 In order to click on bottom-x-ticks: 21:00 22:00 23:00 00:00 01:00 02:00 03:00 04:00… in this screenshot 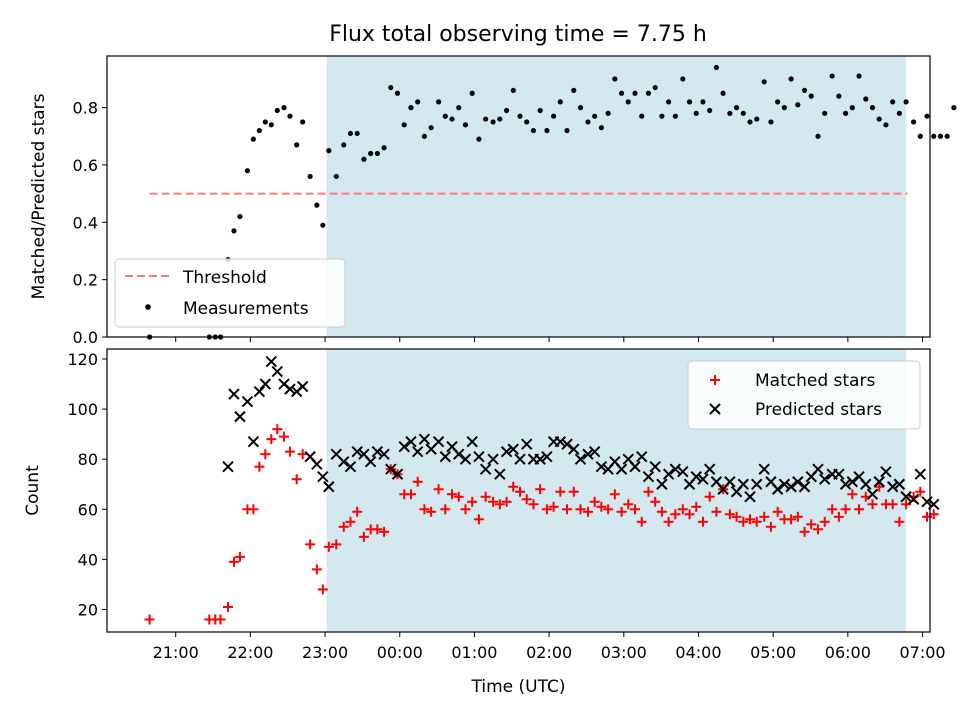, I will do `click(549, 647)`.